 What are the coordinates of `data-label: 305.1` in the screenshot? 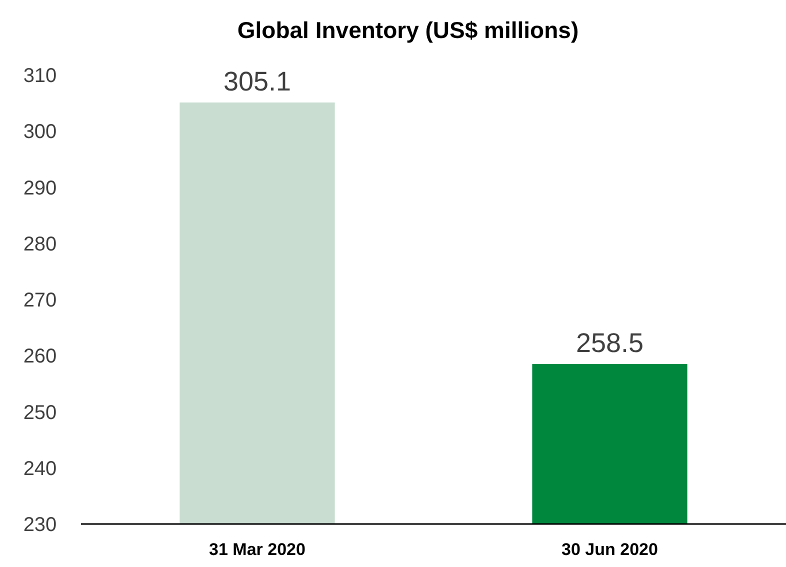 It's located at (257, 81).